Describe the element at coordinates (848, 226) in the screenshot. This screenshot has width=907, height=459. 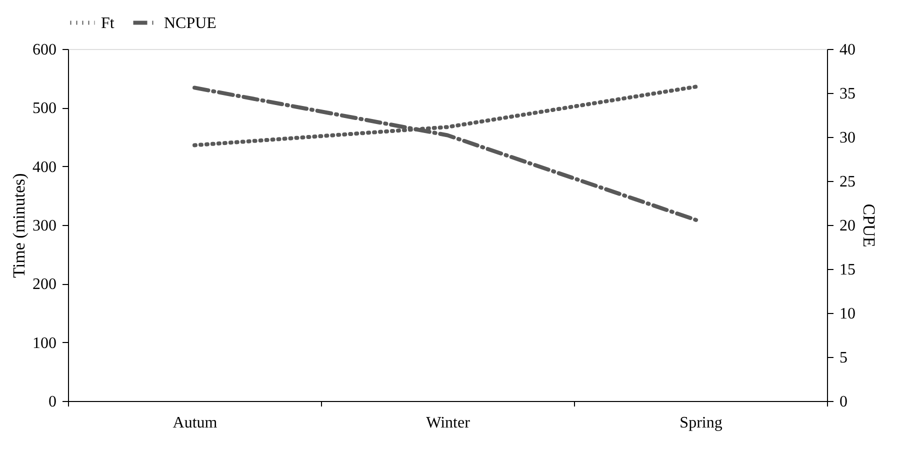
I see `y2-tick-label: 20` at that location.